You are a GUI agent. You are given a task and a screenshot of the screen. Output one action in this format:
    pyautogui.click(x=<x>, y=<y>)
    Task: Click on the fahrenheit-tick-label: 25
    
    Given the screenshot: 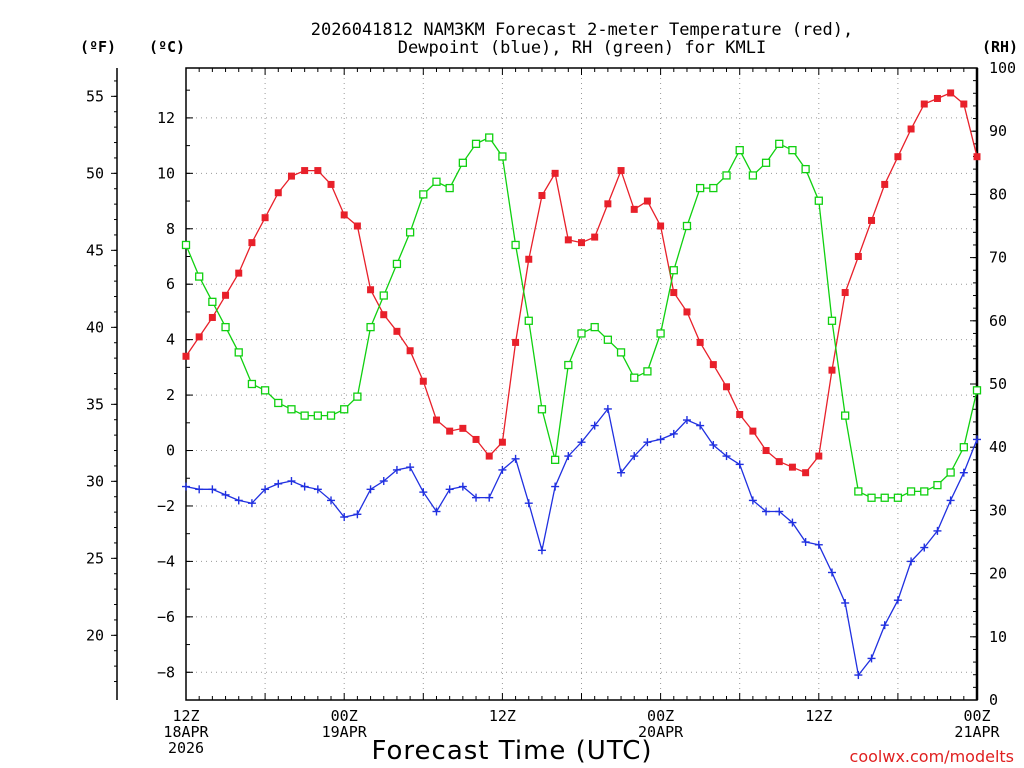 What is the action you would take?
    pyautogui.click(x=95, y=558)
    